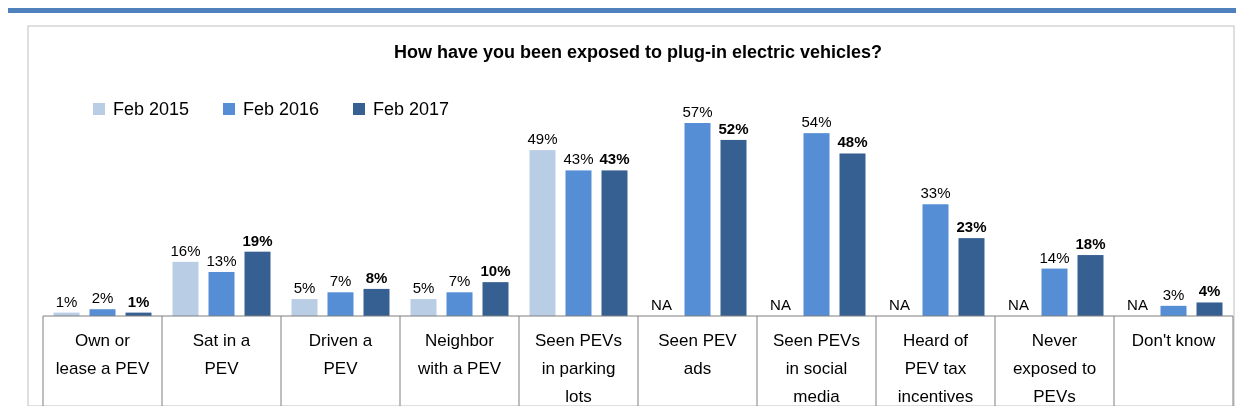 Image resolution: width=1244 pixels, height=414 pixels. I want to click on x-tick-label: Seen PEVs in parking lots, so click(578, 368).